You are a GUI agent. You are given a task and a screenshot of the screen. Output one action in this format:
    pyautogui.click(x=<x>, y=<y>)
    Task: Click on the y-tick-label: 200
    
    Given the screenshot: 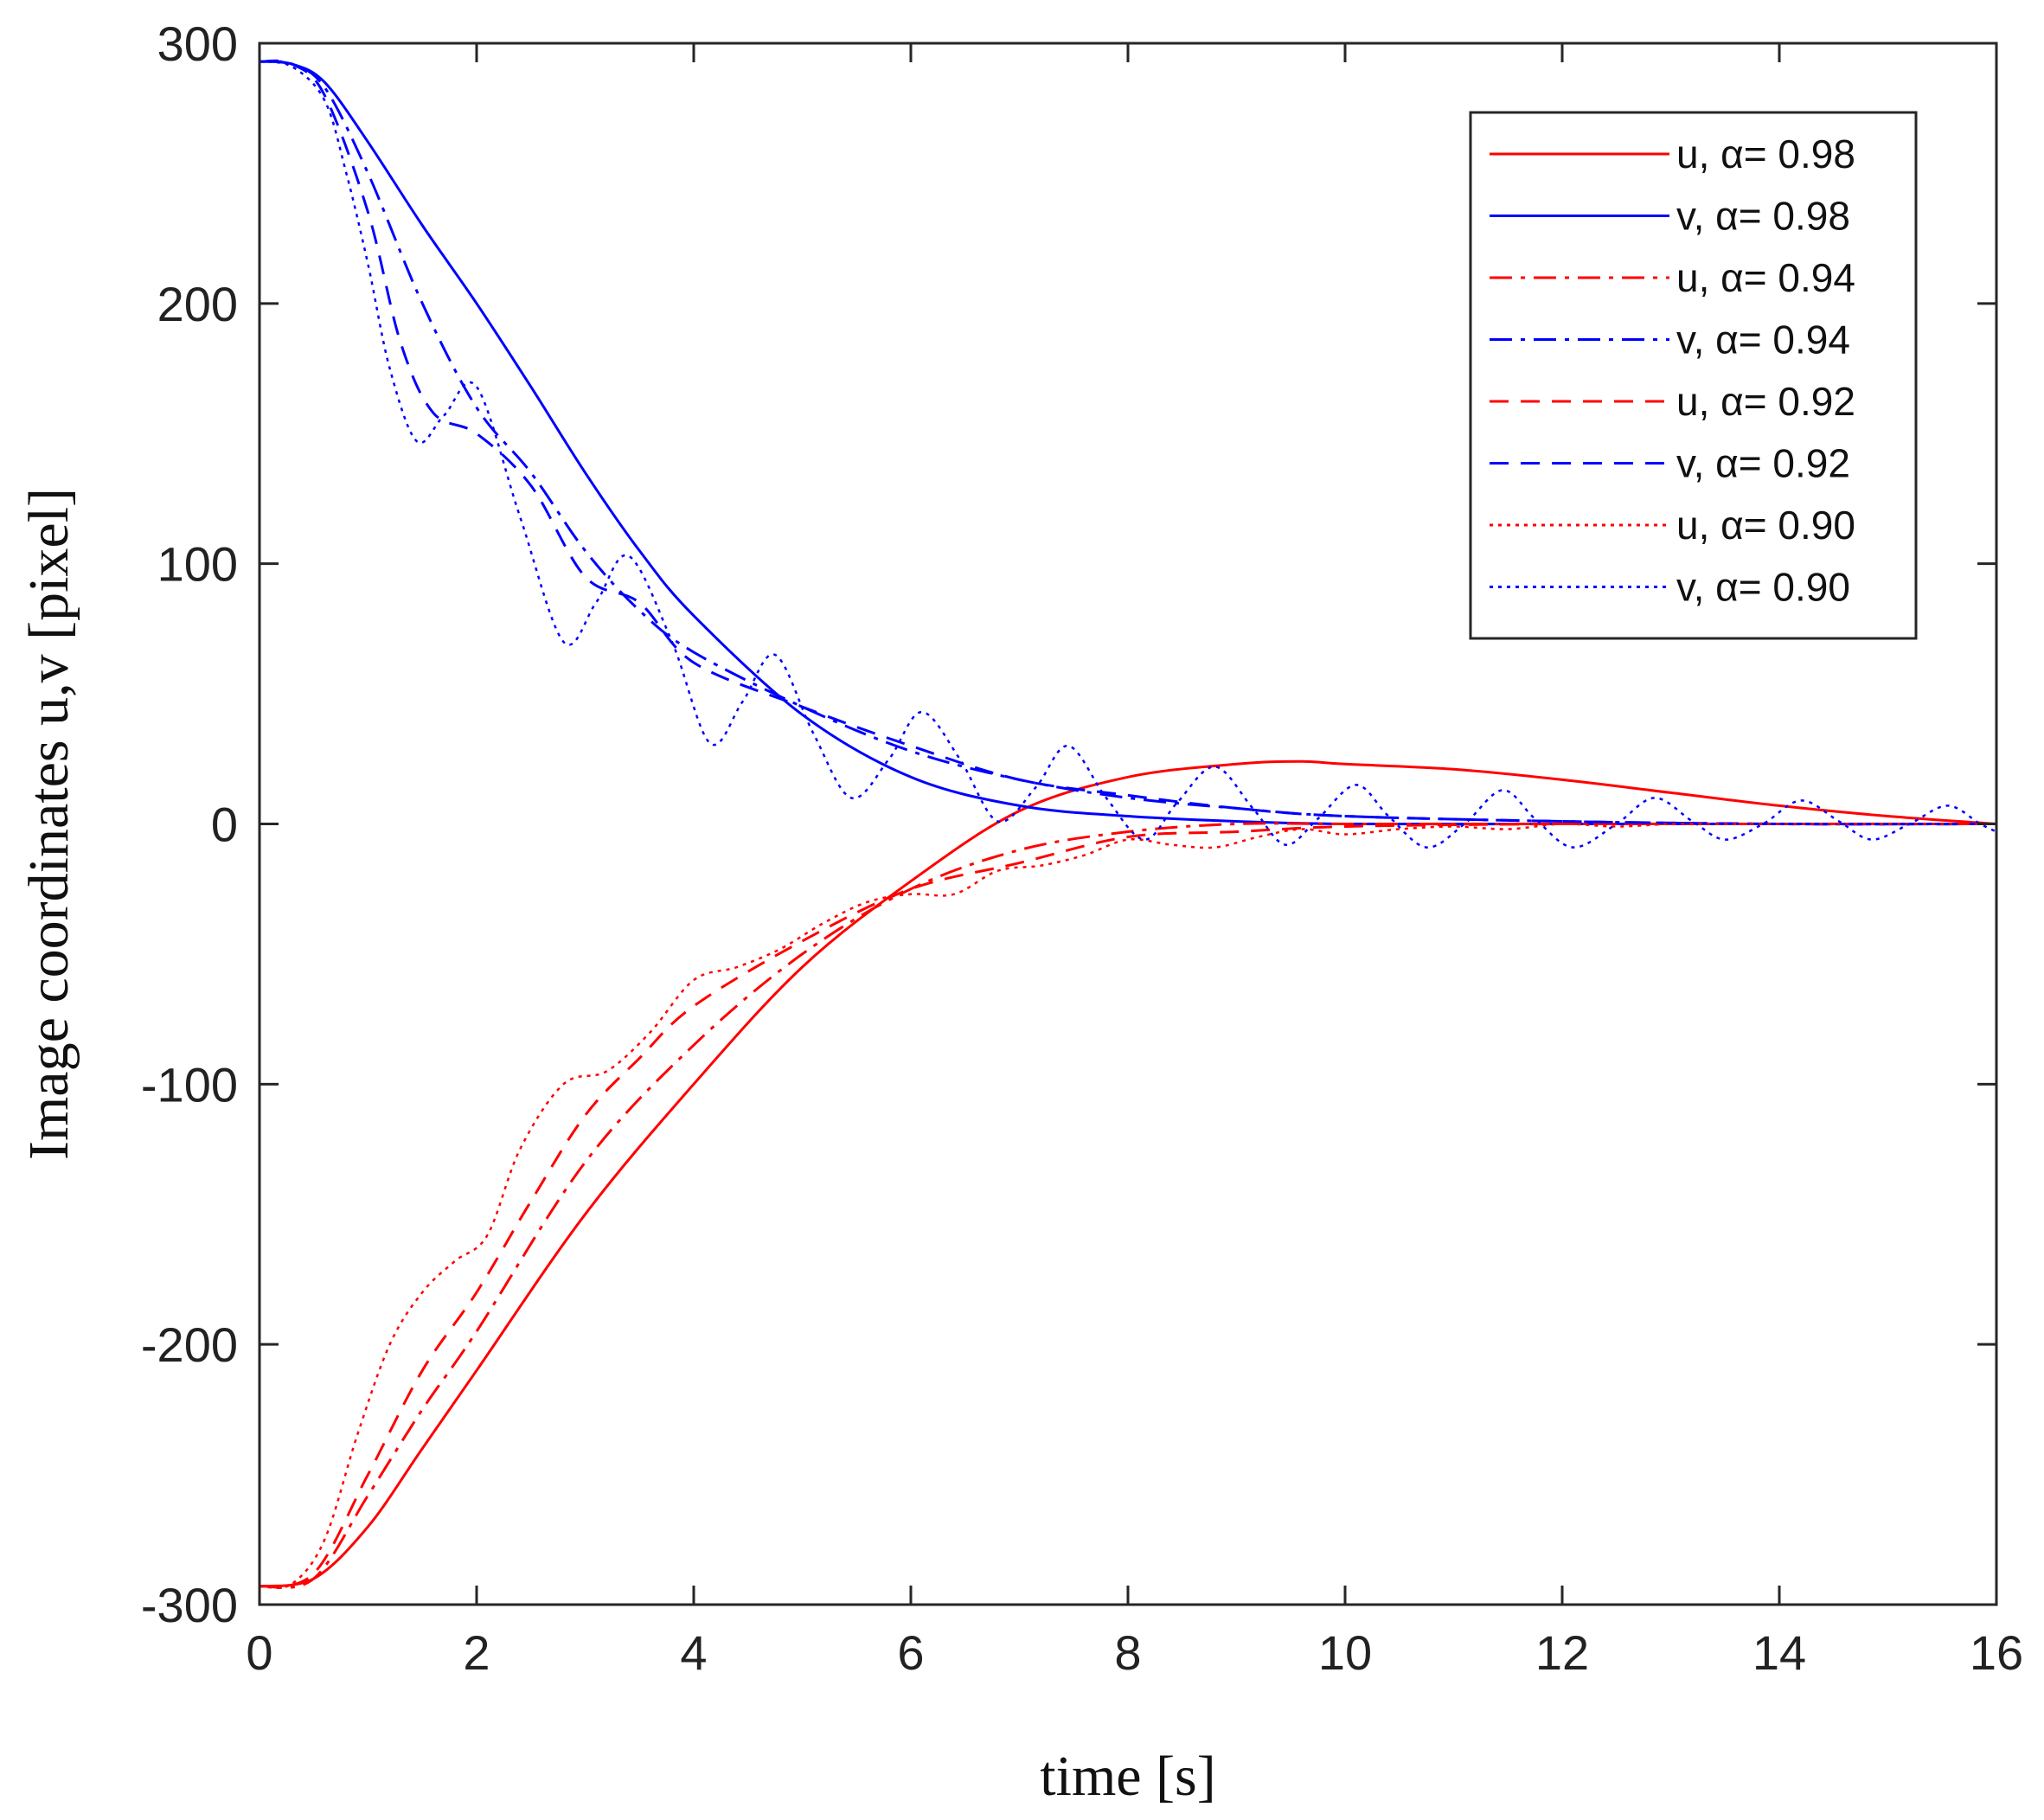 What is the action you would take?
    pyautogui.click(x=197, y=304)
    